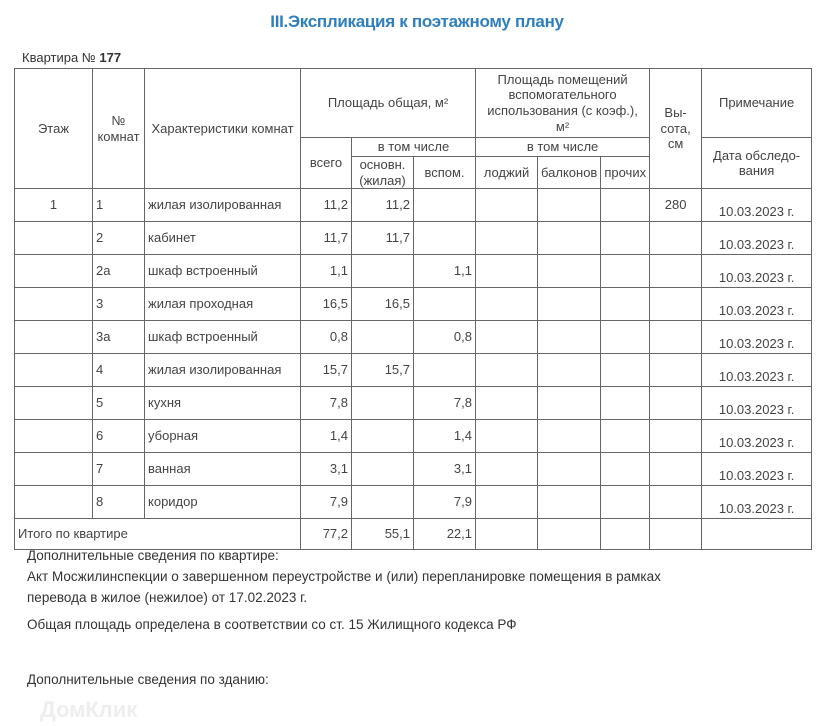 The height and width of the screenshot is (726, 834). Describe the element at coordinates (153, 555) in the screenshot. I see `apartment-notes-heading: Дополнительные сведения по квартире:` at that location.